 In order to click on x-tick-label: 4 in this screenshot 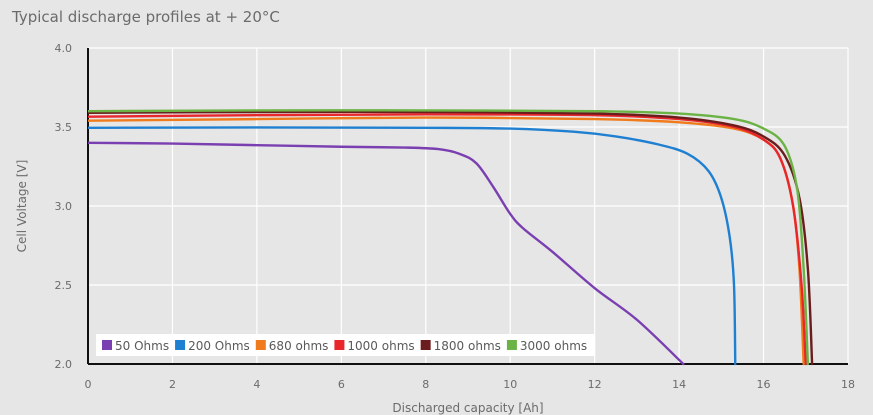, I will do `click(256, 384)`.